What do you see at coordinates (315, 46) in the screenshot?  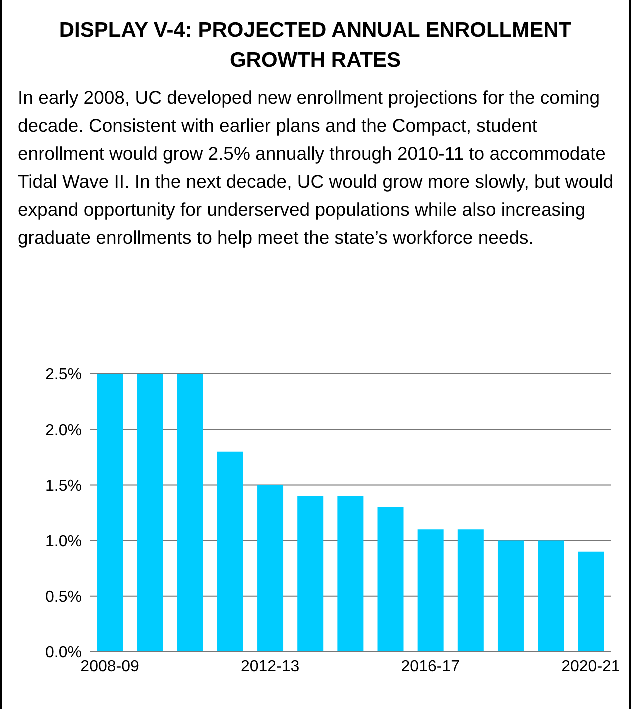 I see `chart-title: DISPLAY V-4: PROJECTED ANNUAL ENROLLMENT GROWTH RATES` at bounding box center [315, 46].